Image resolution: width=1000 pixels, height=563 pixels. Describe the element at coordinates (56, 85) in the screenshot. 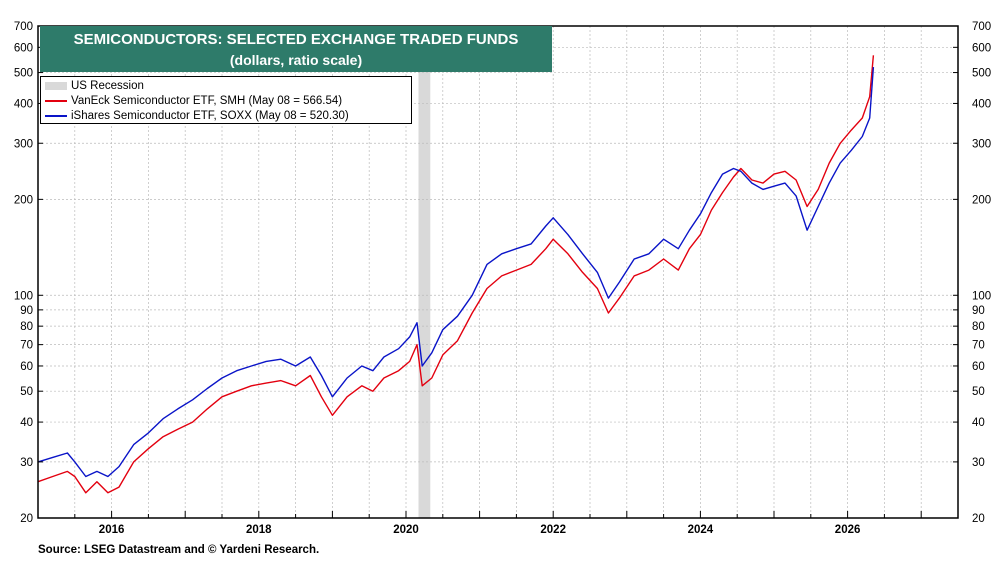

I see `recession-swatch` at that location.